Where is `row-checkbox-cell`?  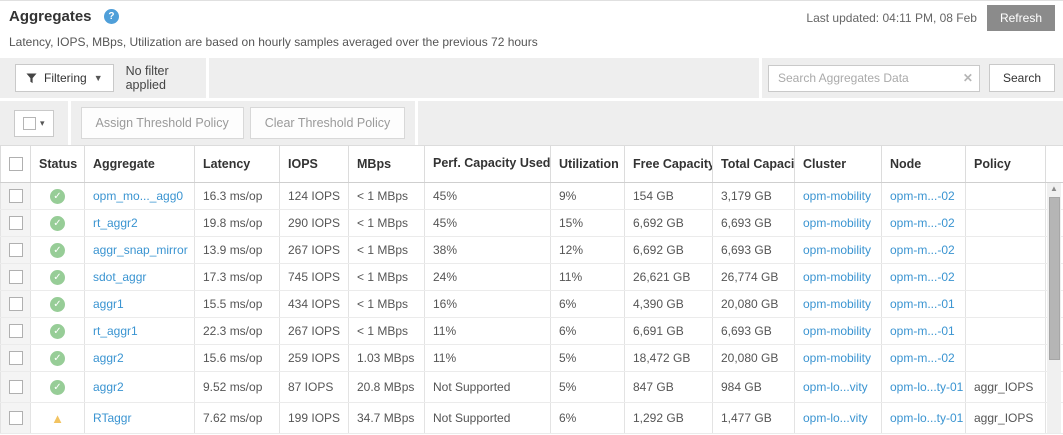 row-checkbox-cell is located at coordinates (15, 418).